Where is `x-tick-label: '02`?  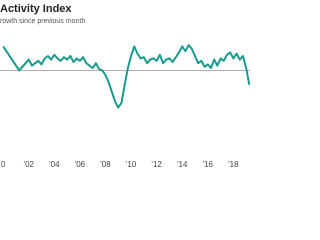
x-tick-label: '02 is located at coordinates (29, 164).